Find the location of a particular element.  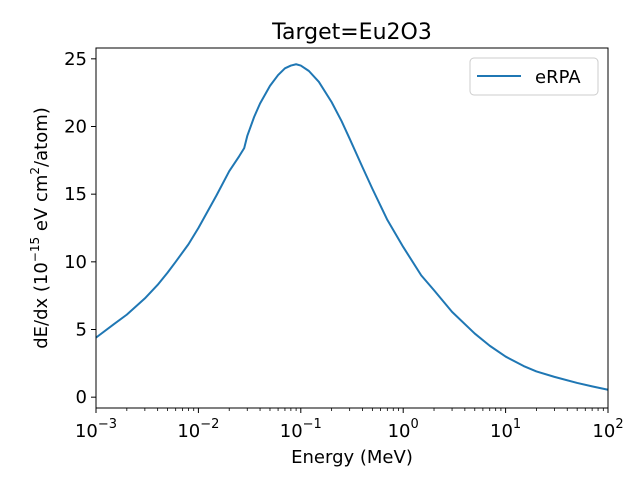

legend: eRPA is located at coordinates (534, 76).